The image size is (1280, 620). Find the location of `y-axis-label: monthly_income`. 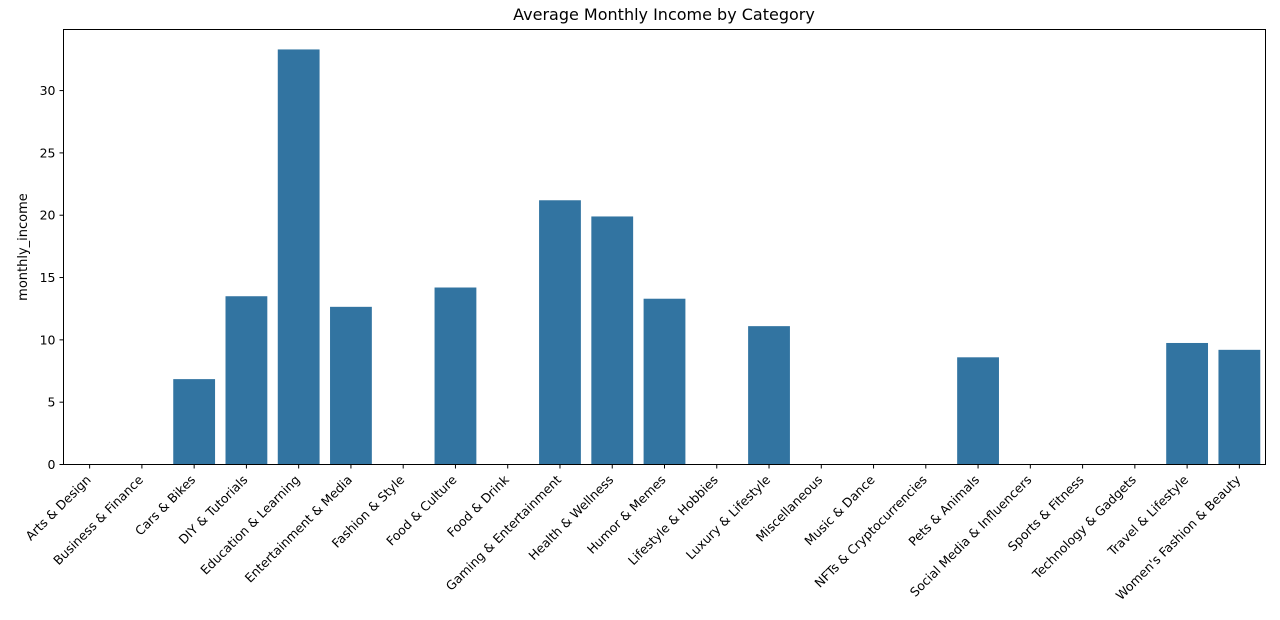

y-axis-label: monthly_income is located at coordinates (23, 247).